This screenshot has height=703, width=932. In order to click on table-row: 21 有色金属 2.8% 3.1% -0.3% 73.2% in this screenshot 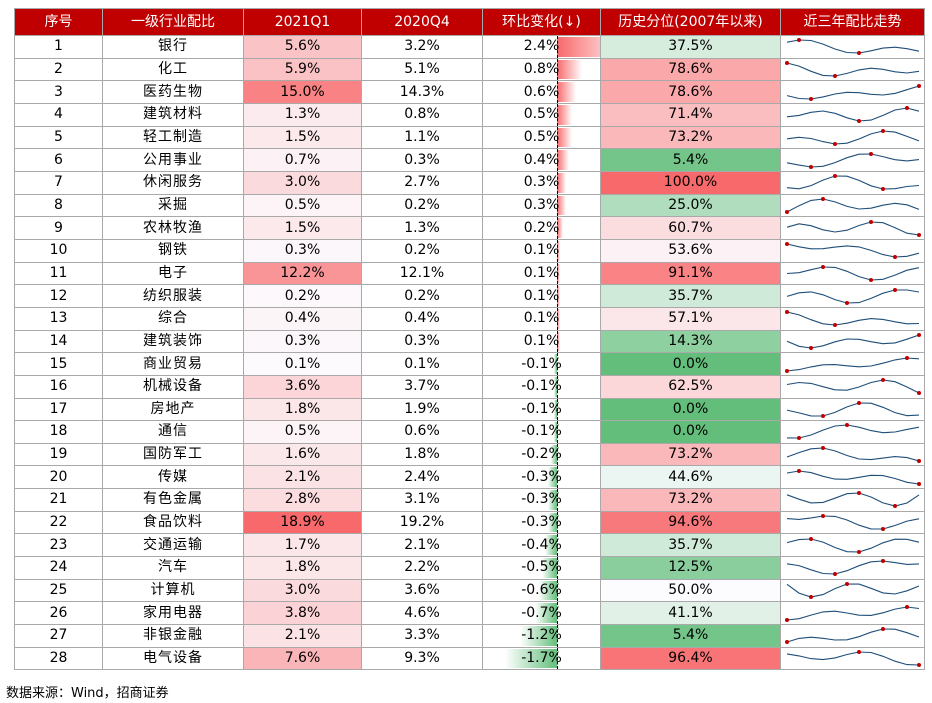, I will do `click(469, 500)`.